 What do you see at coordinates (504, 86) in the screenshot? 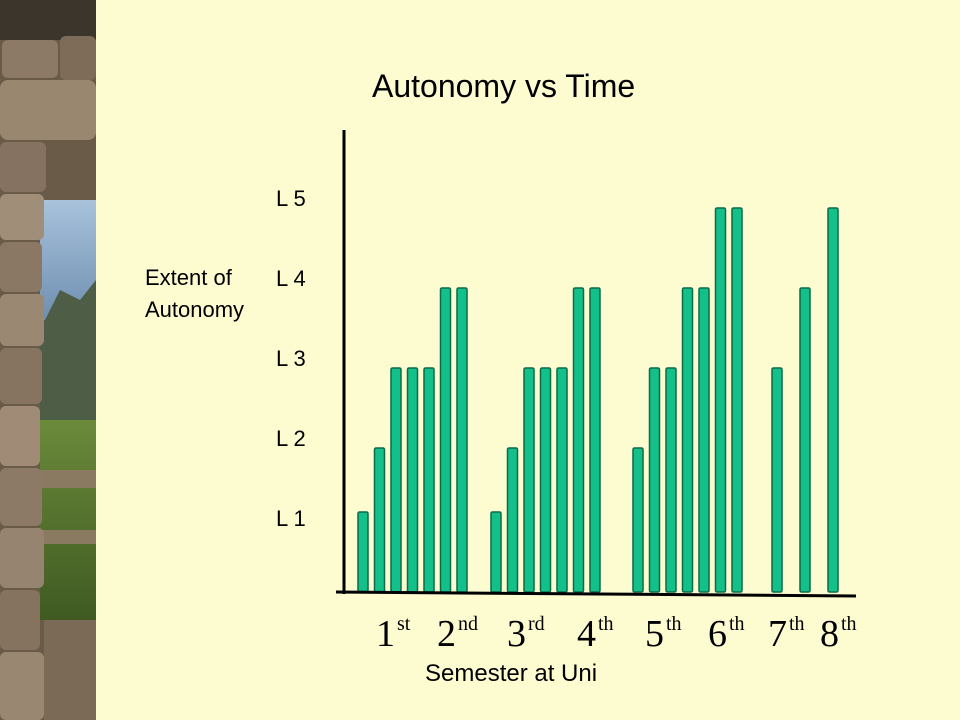
I see `chart-title: Autonomy vs Time` at bounding box center [504, 86].